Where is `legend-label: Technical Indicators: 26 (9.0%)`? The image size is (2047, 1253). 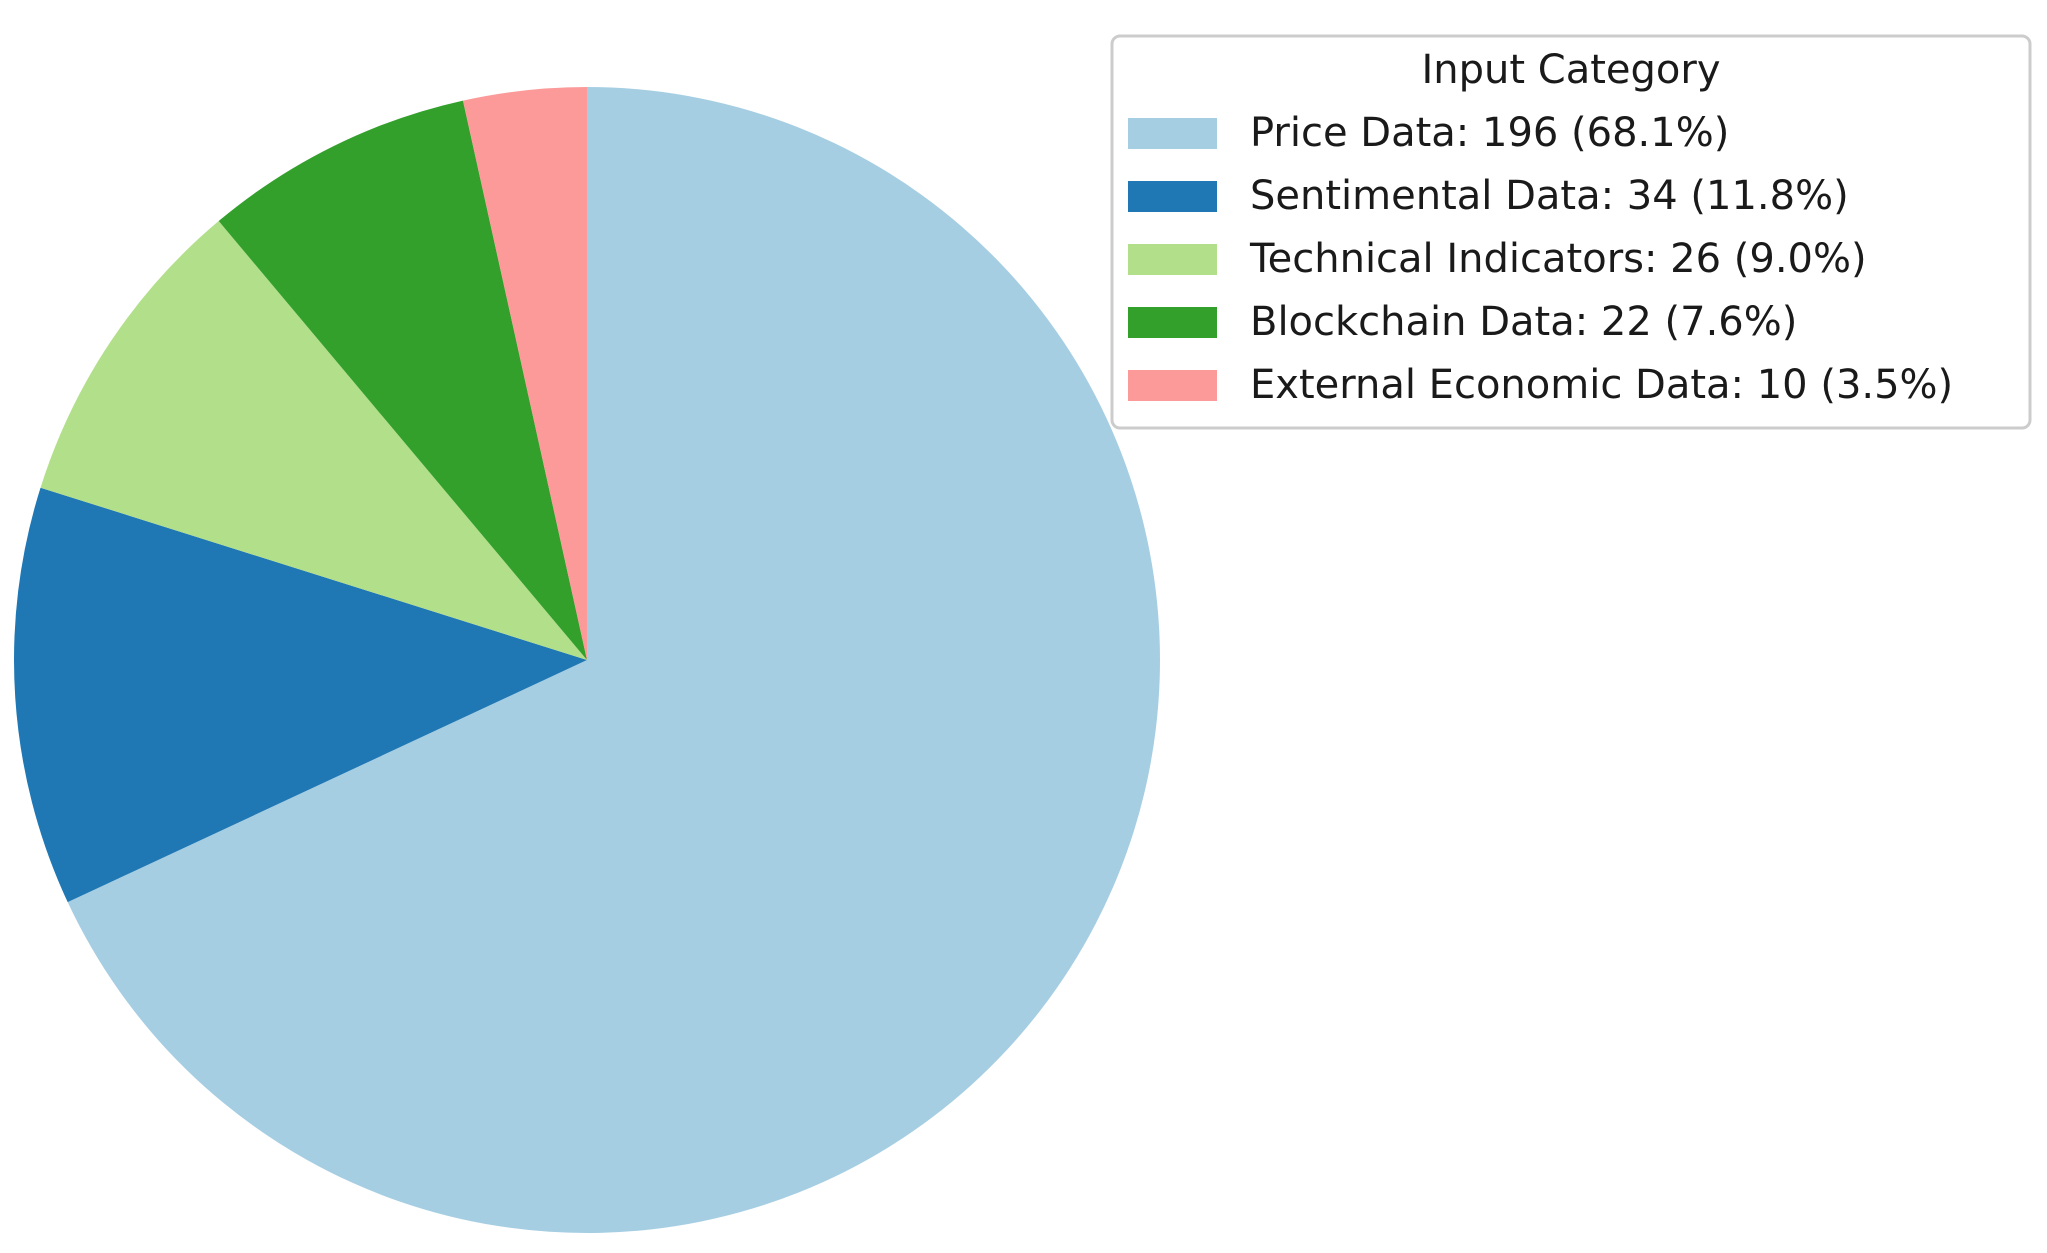
legend-label: Technical Indicators: 26 (9.0%) is located at coordinates (1558, 259).